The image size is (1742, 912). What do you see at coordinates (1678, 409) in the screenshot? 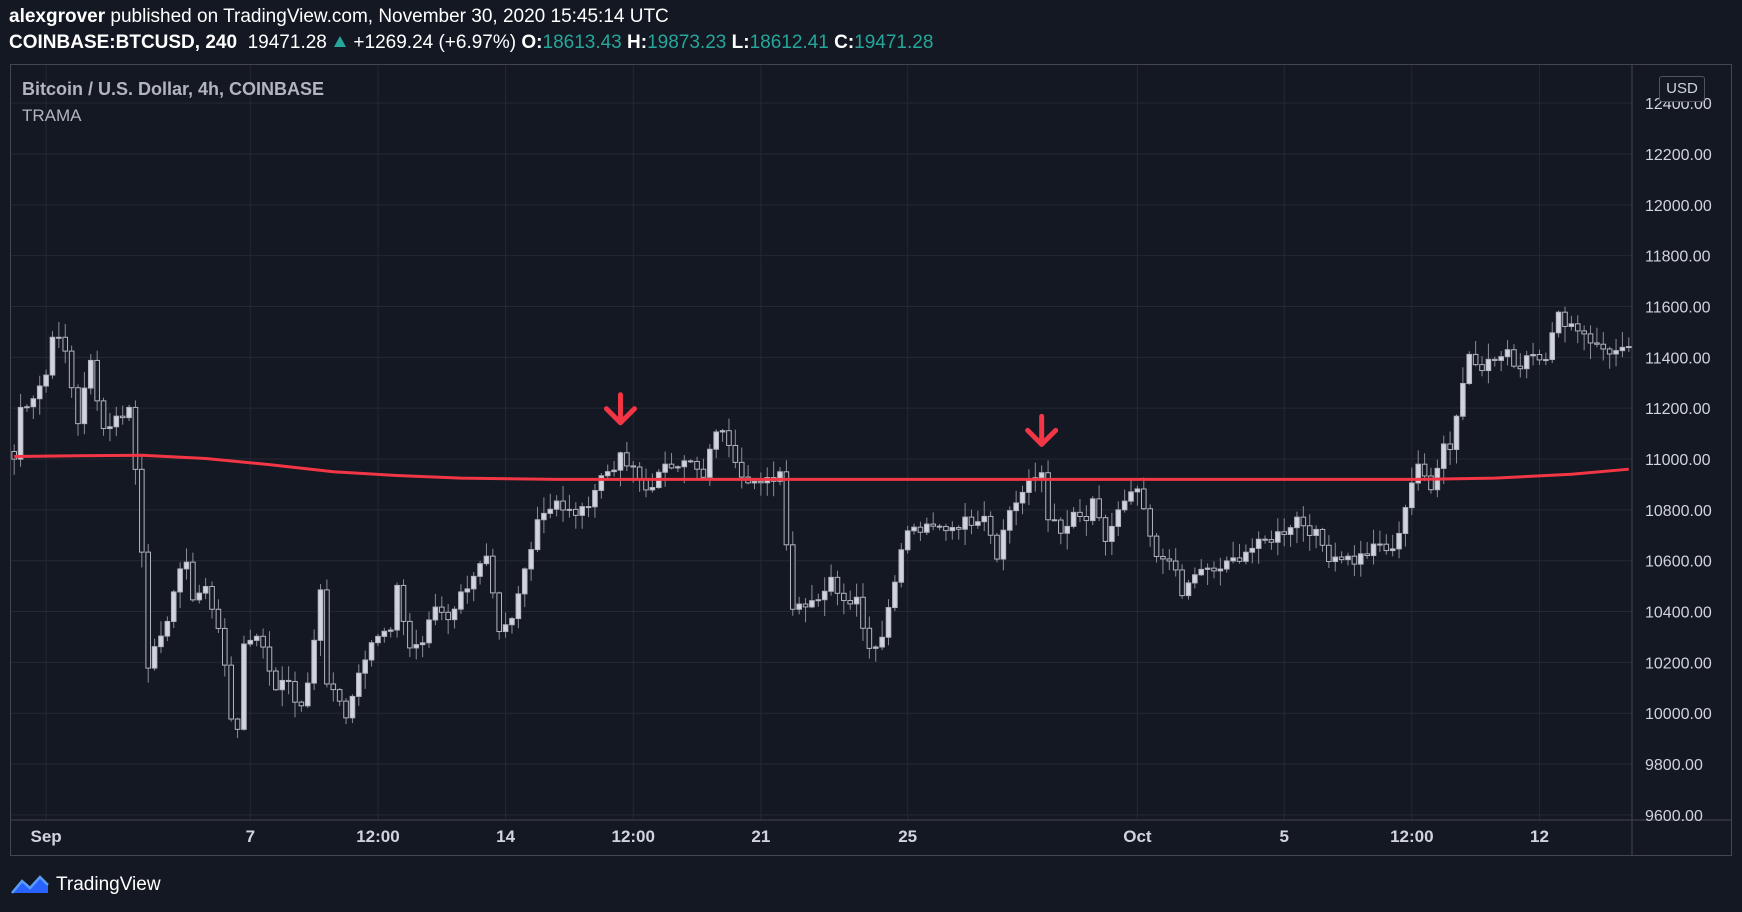
I see `price-tick-label: 11200.00` at bounding box center [1678, 409].